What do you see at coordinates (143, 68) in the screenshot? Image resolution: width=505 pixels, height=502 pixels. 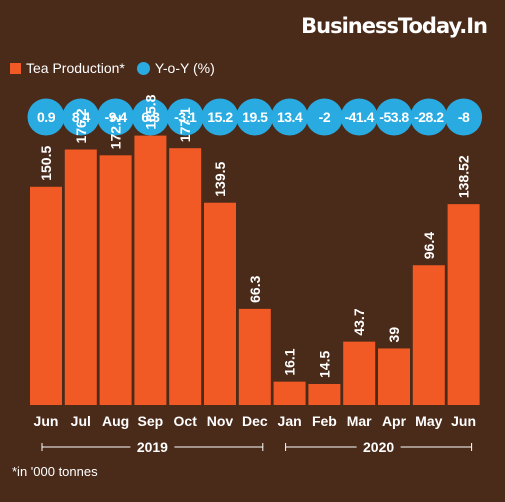 I see `legend-dot-swatch` at bounding box center [143, 68].